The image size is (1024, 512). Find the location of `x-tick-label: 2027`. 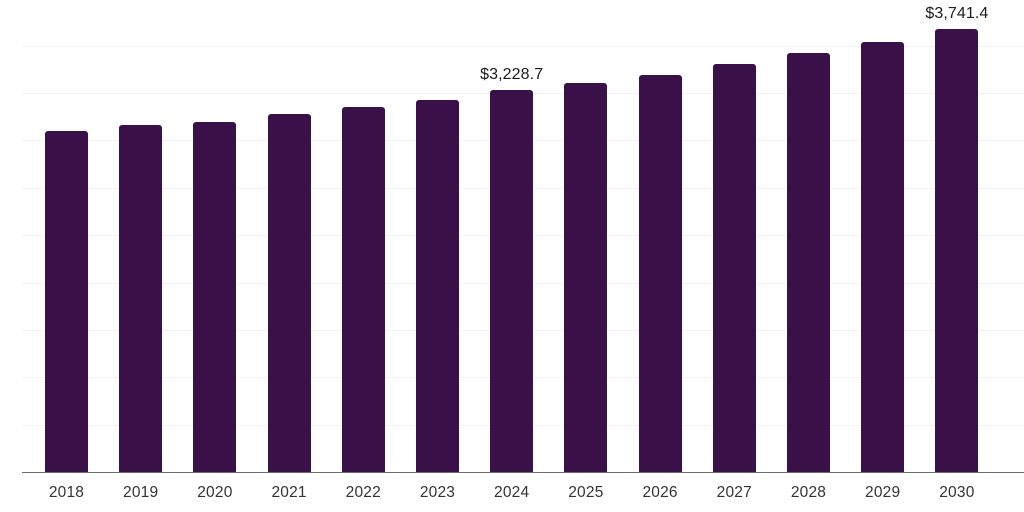

x-tick-label: 2027 is located at coordinates (734, 492).